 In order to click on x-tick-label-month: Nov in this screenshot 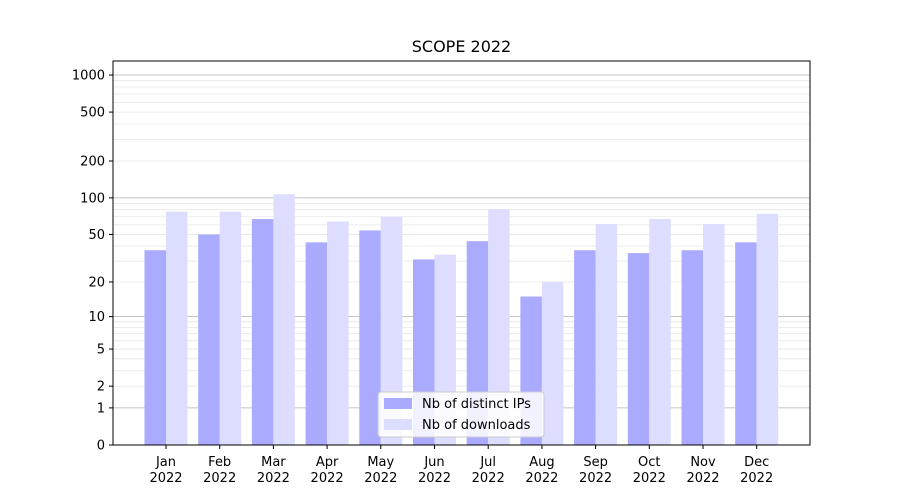, I will do `click(703, 462)`.